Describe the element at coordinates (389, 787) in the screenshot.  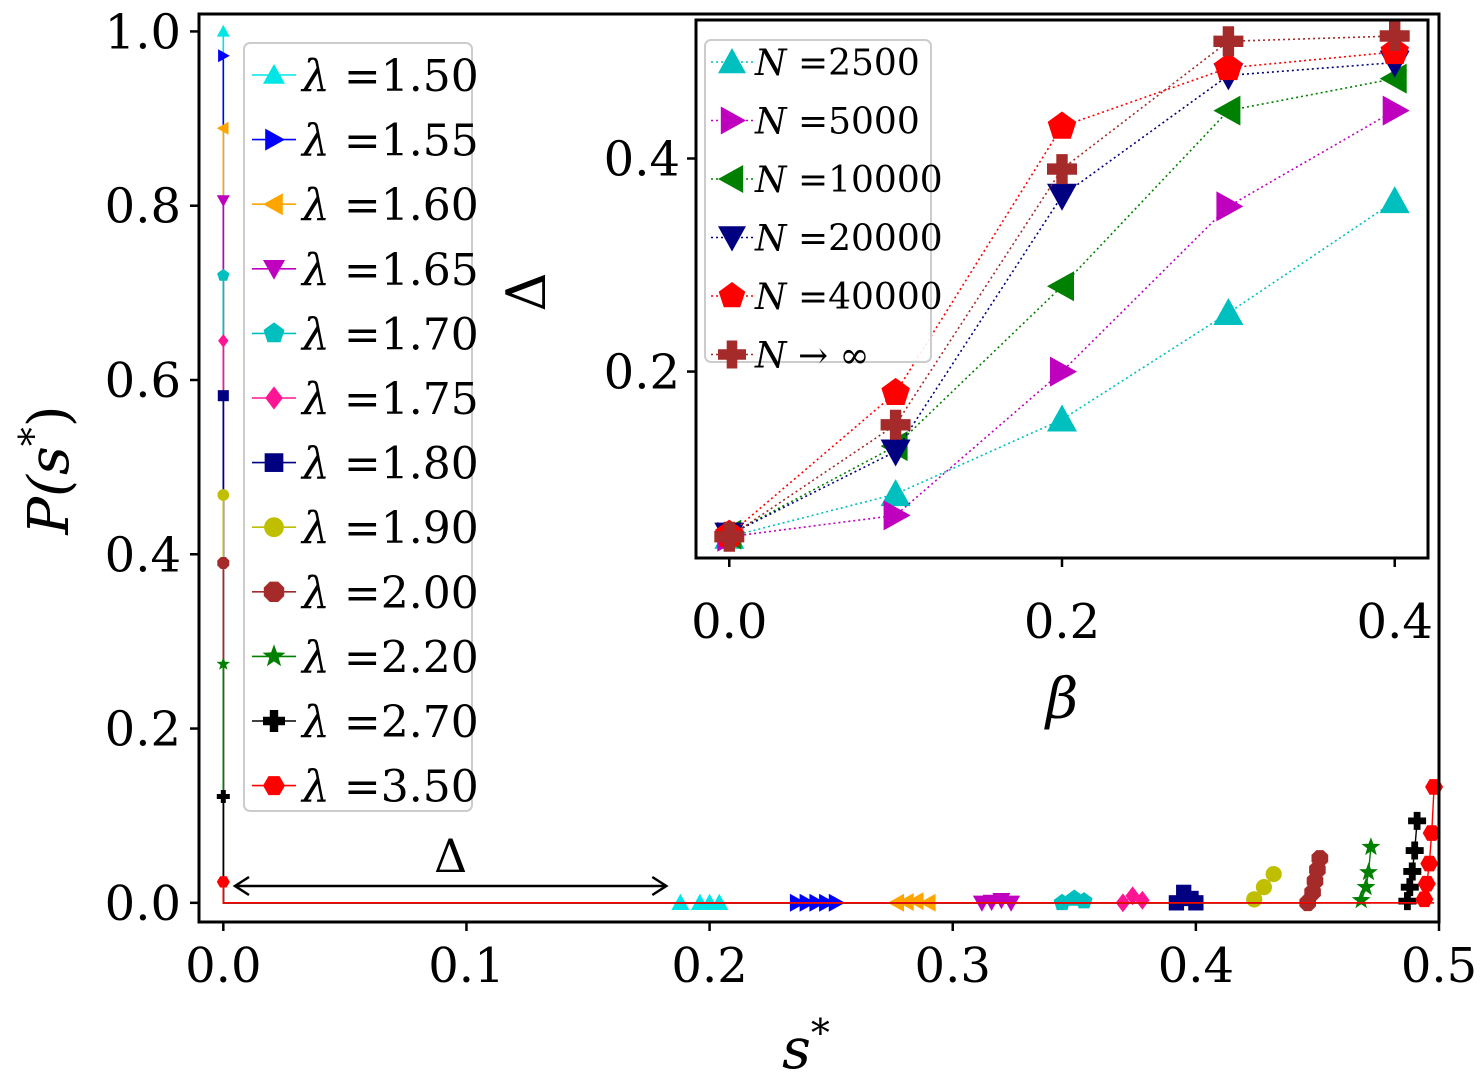
I see `legend-label: λ =3.50` at that location.